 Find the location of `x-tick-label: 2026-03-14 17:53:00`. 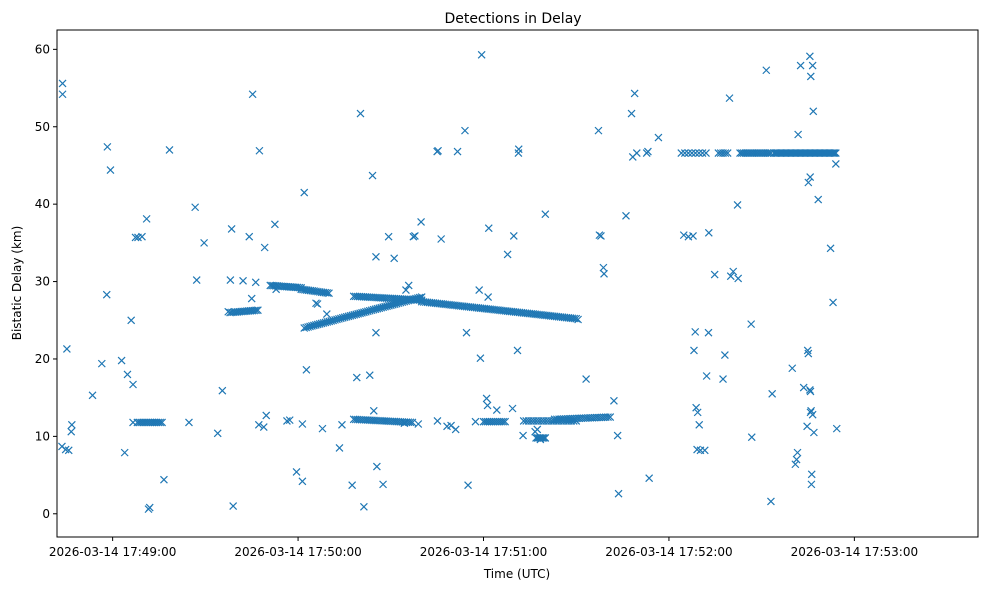

x-tick-label: 2026-03-14 17:53:00 is located at coordinates (854, 552).